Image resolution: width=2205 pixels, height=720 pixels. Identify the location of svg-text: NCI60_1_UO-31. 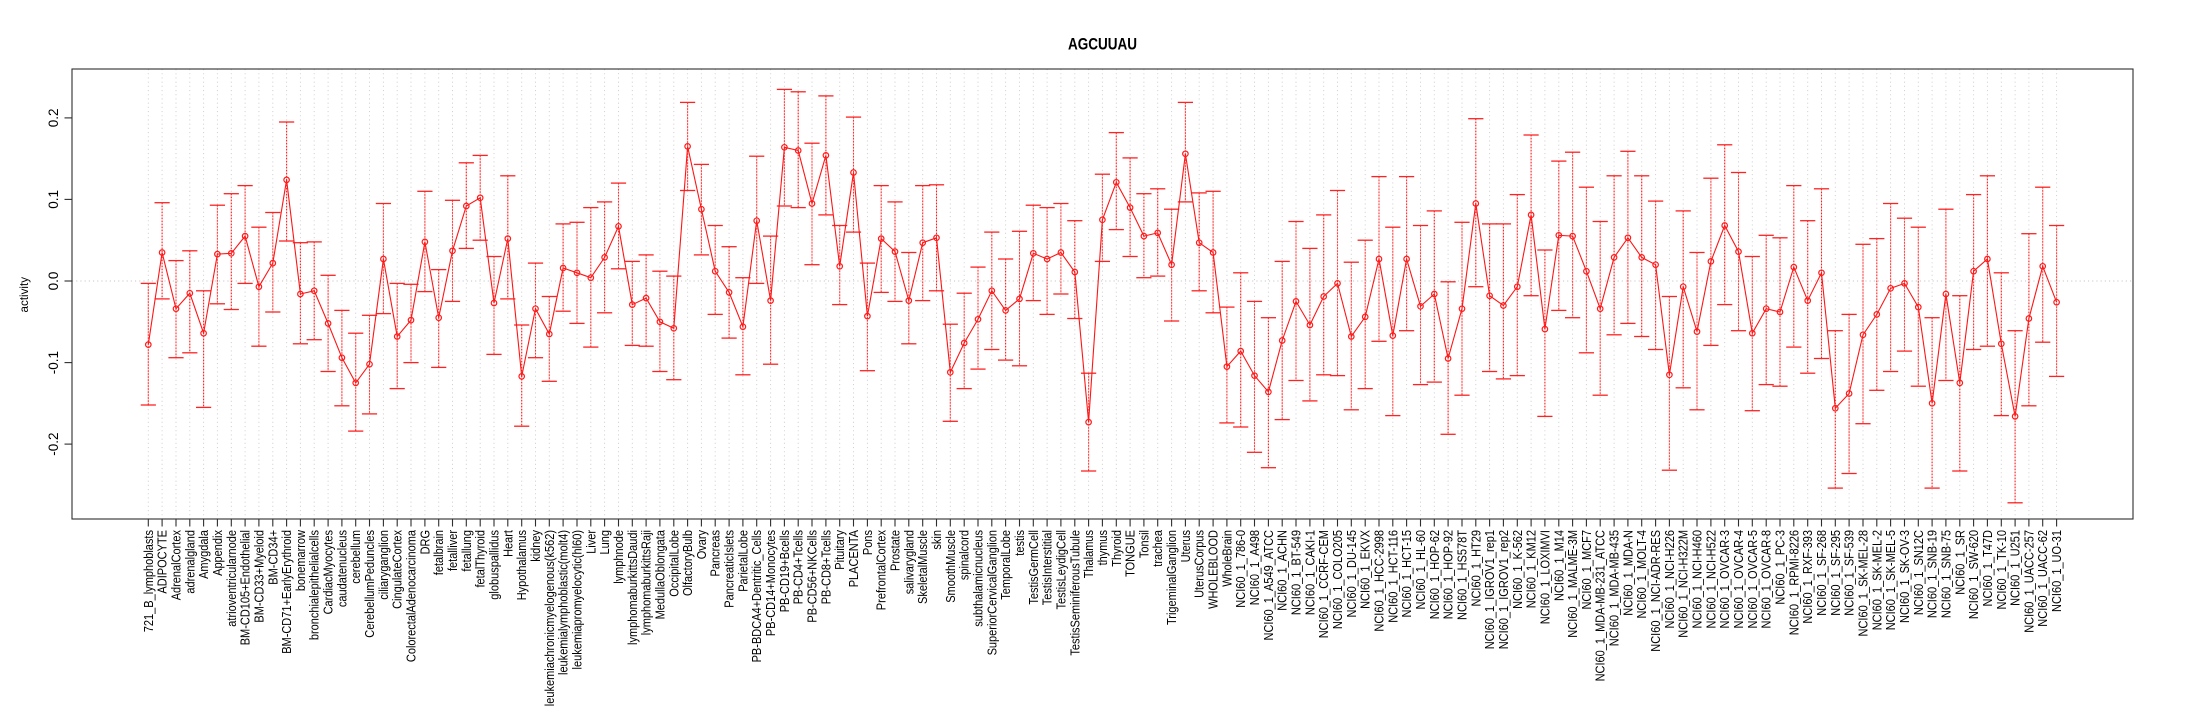
(2056, 571).